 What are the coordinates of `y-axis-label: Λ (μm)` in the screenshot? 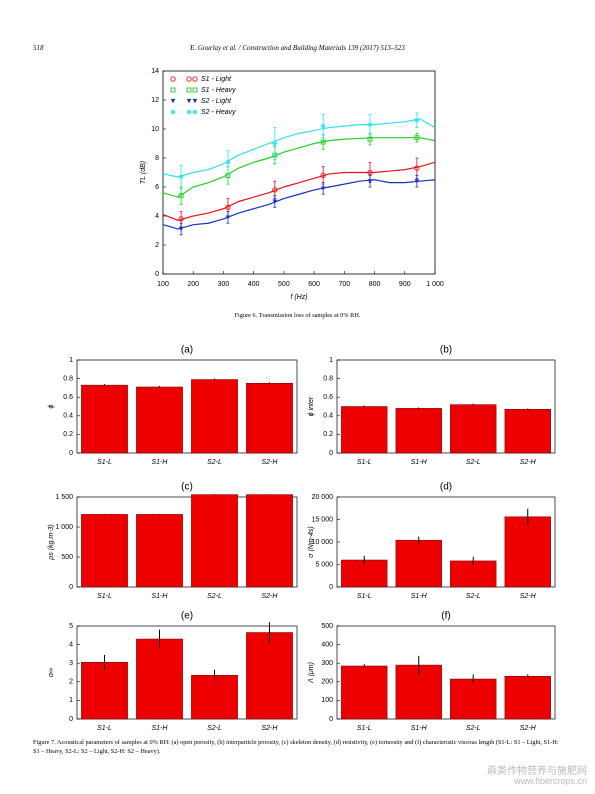 It's located at (311, 673).